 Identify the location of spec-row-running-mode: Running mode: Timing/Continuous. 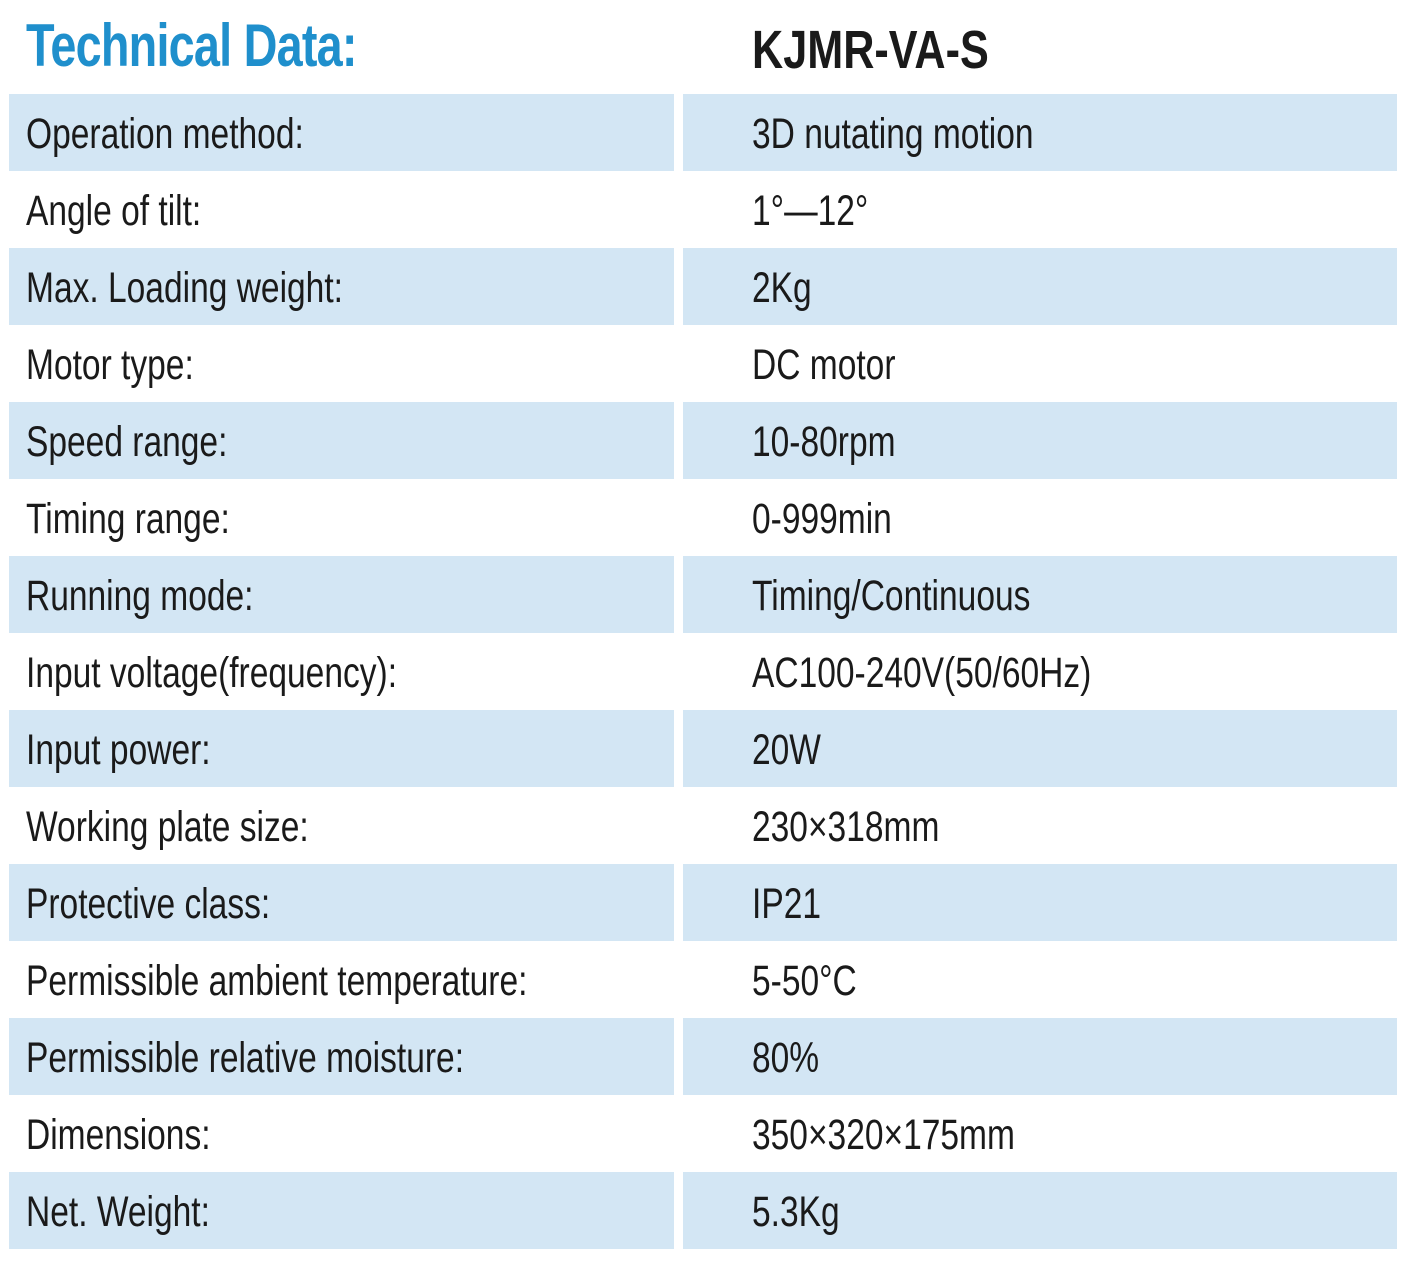
(703, 594).